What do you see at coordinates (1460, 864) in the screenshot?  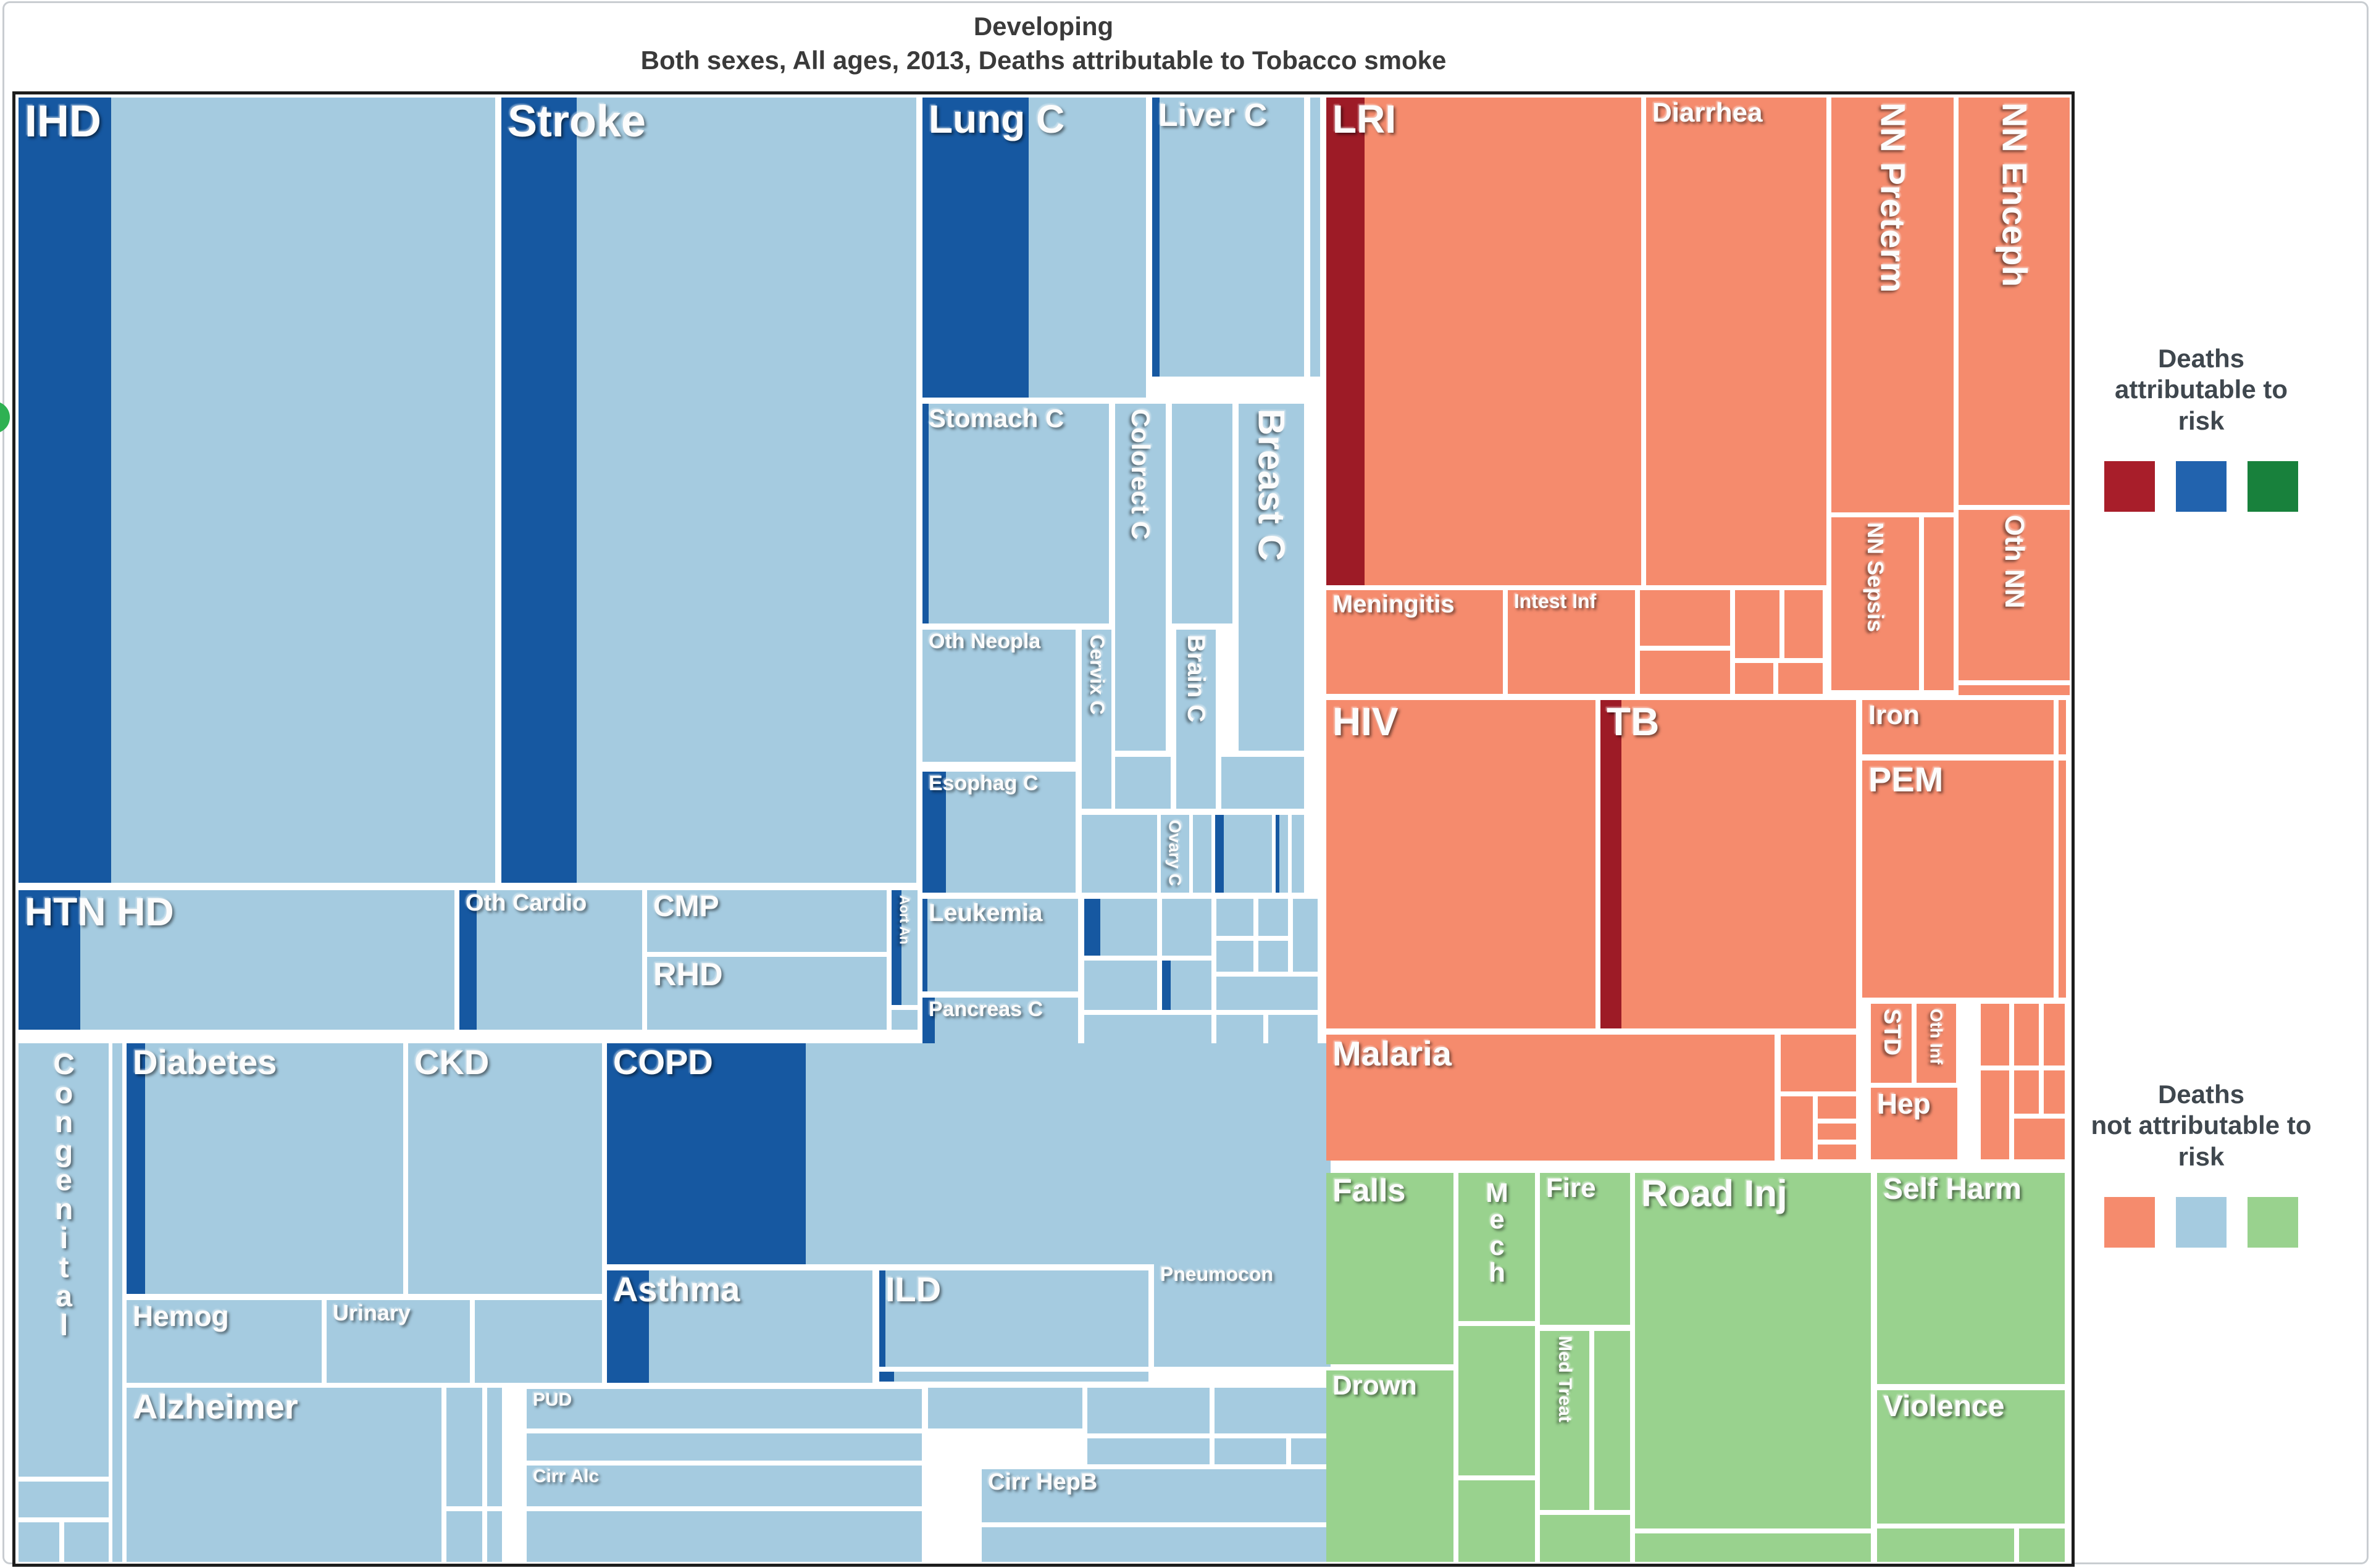 I see `tile-hiv: HIV` at bounding box center [1460, 864].